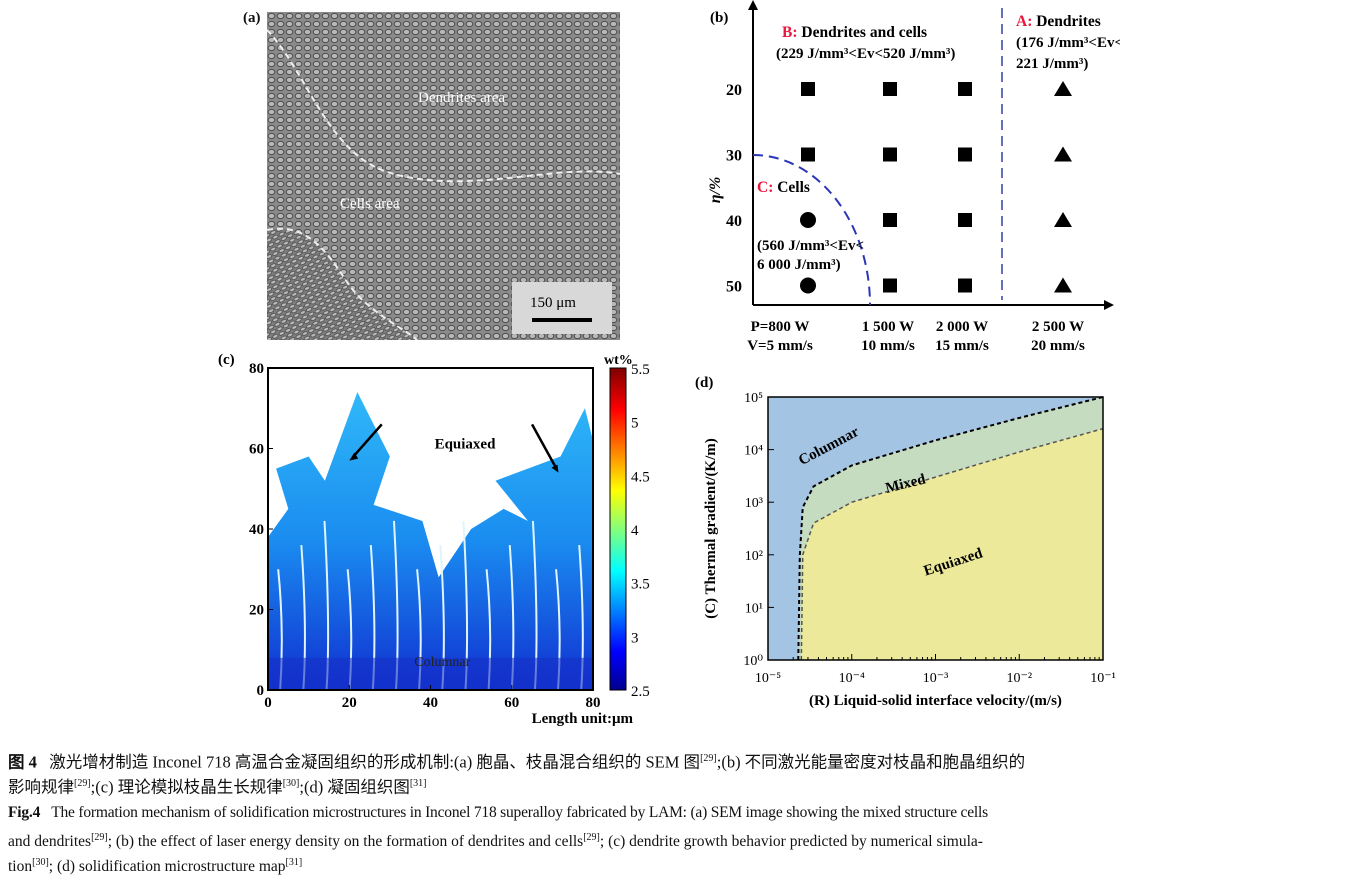  What do you see at coordinates (635, 531) in the screenshot?
I see `colorbar-tick-label: 4` at bounding box center [635, 531].